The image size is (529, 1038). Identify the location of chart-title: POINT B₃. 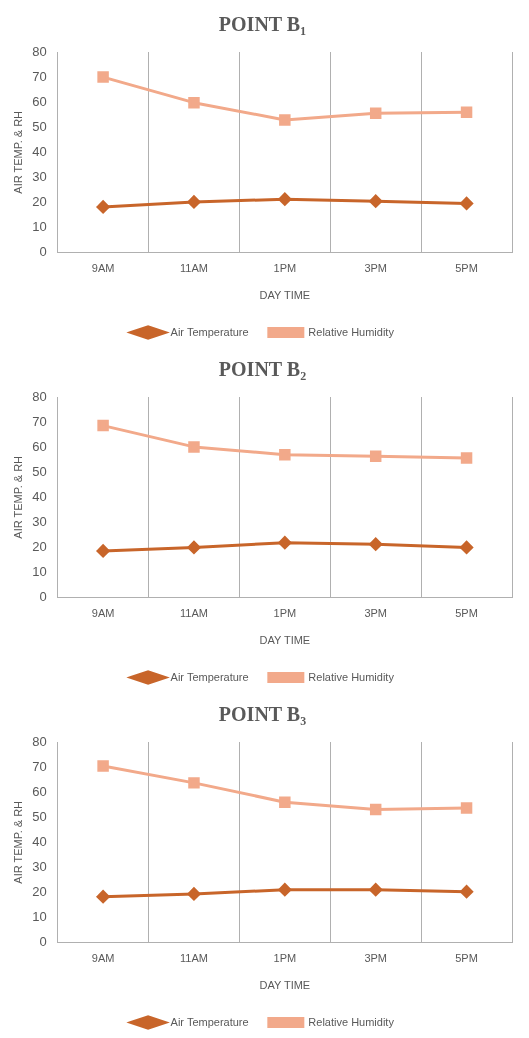
(262, 714).